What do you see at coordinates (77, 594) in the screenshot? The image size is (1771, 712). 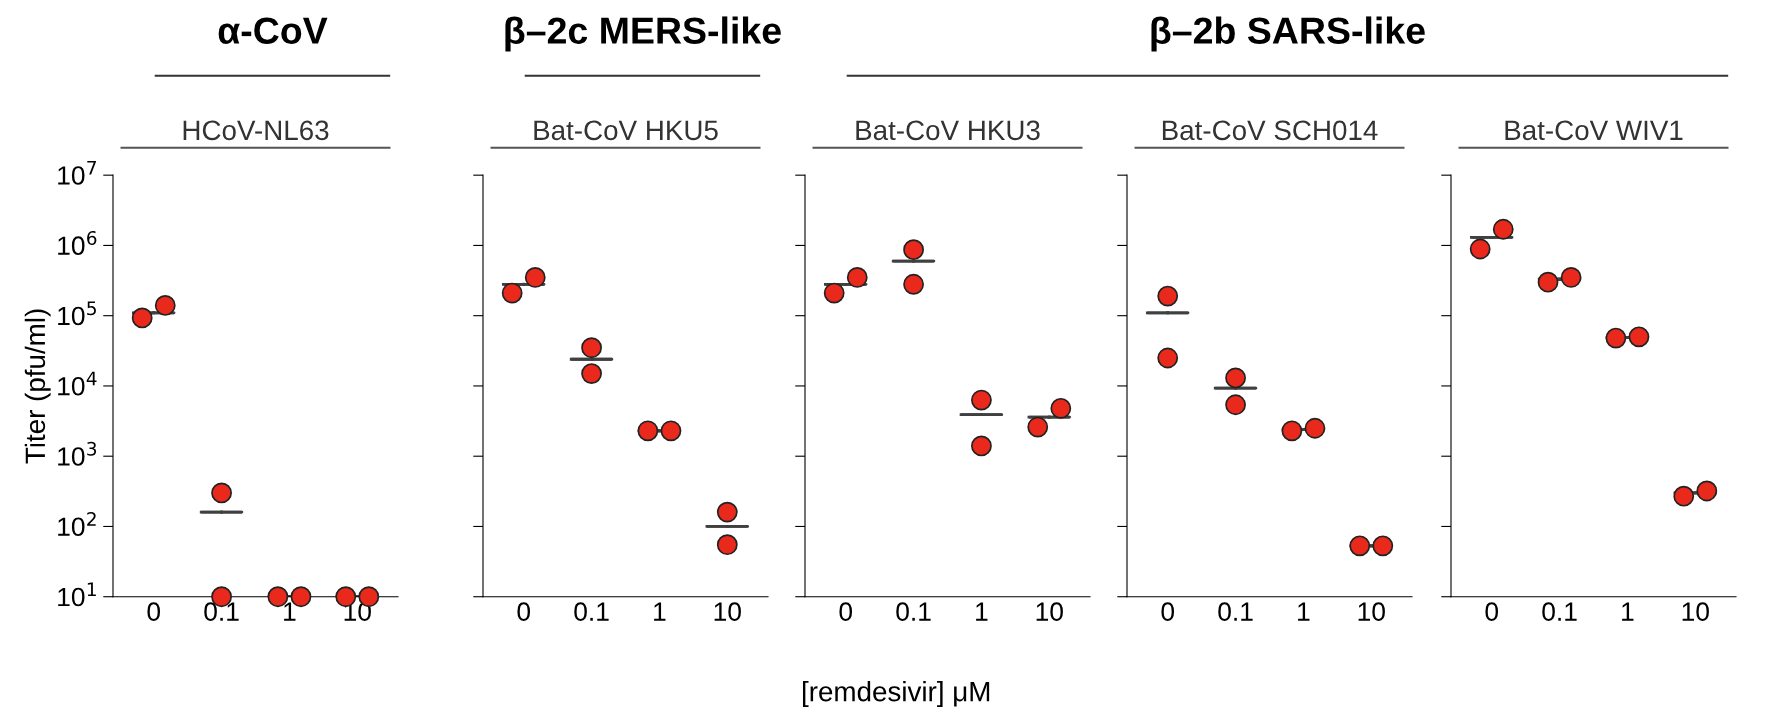 I see `y-tick-label: 10$^{1}$` at bounding box center [77, 594].